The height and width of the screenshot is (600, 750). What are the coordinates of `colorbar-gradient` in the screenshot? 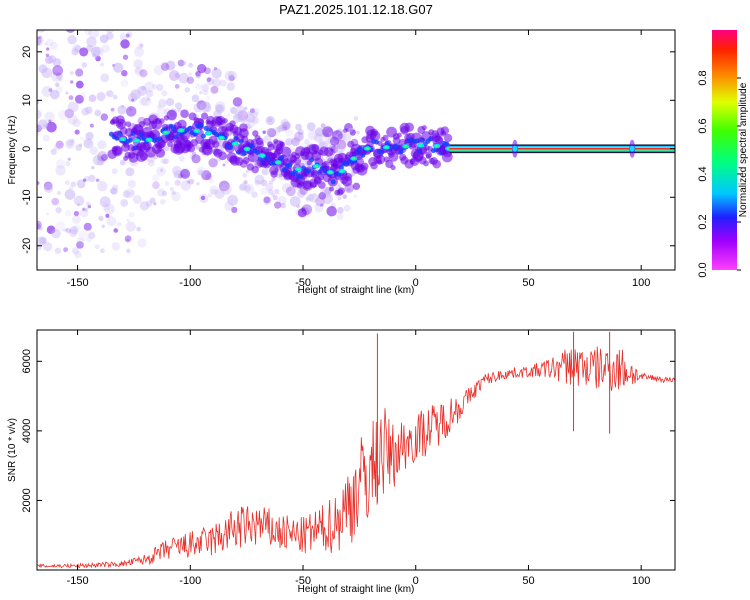 It's located at (724, 150).